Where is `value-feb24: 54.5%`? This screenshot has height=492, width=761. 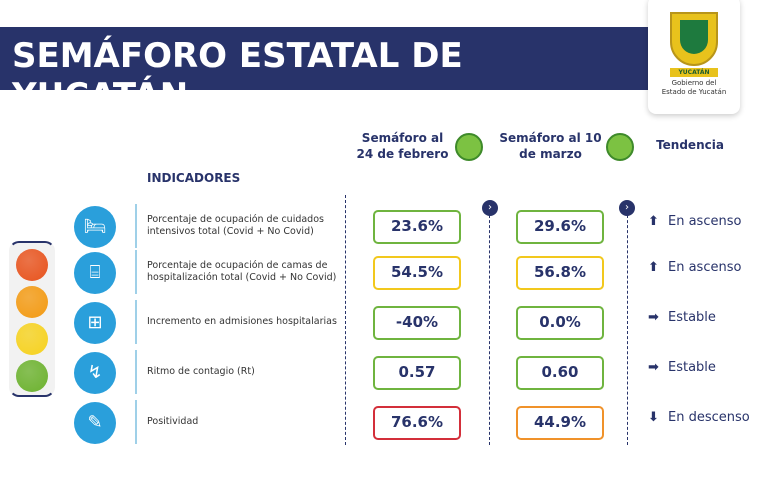 value-feb24: 54.5% is located at coordinates (417, 273).